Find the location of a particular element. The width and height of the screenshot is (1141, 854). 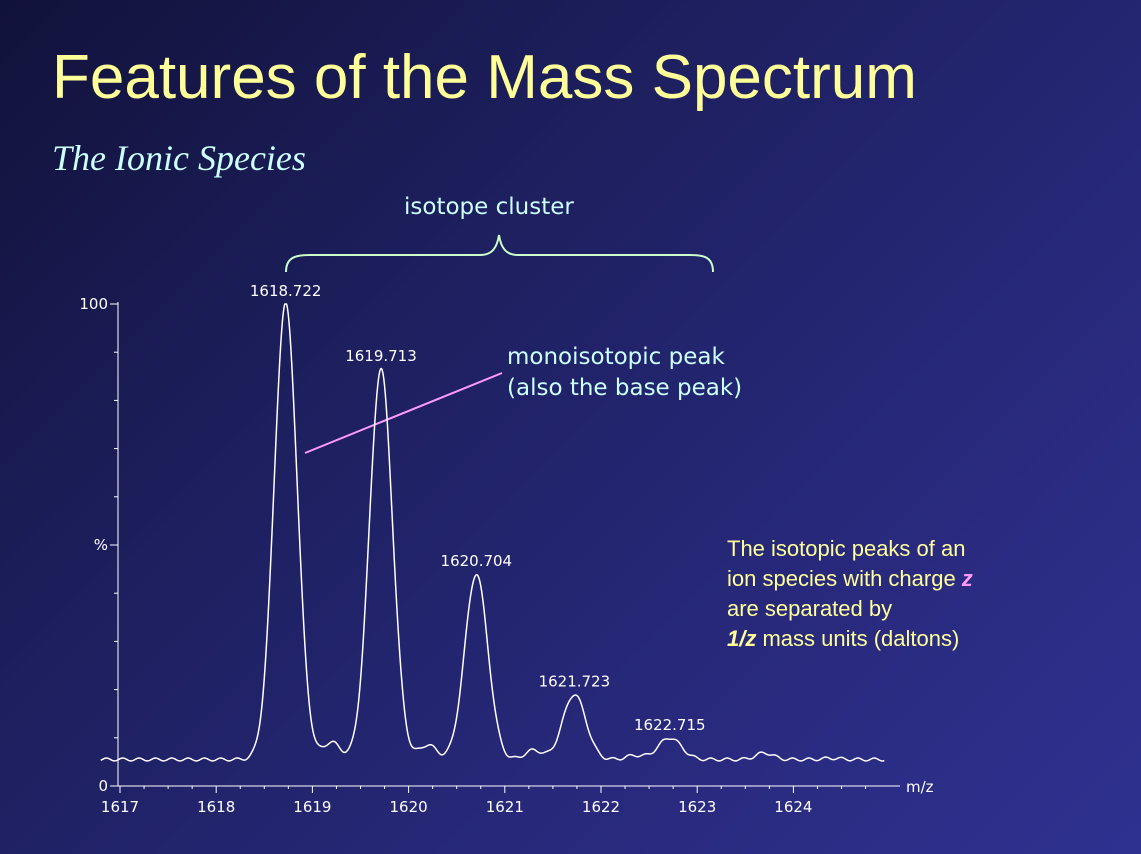

monoisotopic-label-line1: monoisotopic peak is located at coordinates (616, 357).